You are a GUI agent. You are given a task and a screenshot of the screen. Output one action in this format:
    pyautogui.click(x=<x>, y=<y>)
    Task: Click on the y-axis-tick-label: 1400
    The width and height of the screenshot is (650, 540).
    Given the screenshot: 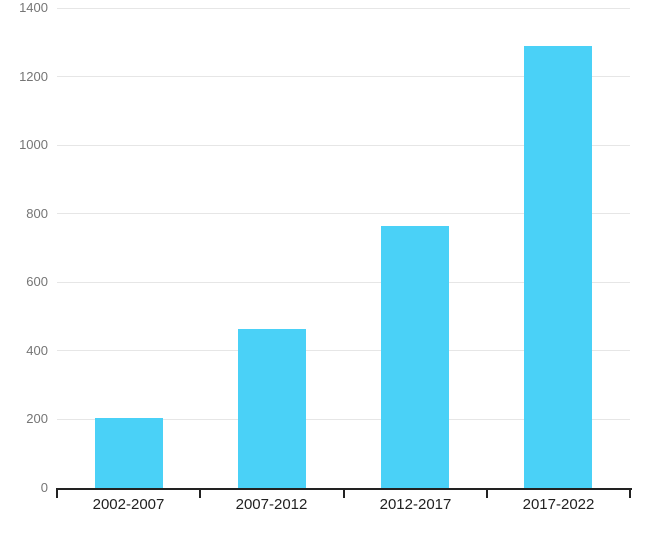 What is the action you would take?
    pyautogui.click(x=33, y=7)
    